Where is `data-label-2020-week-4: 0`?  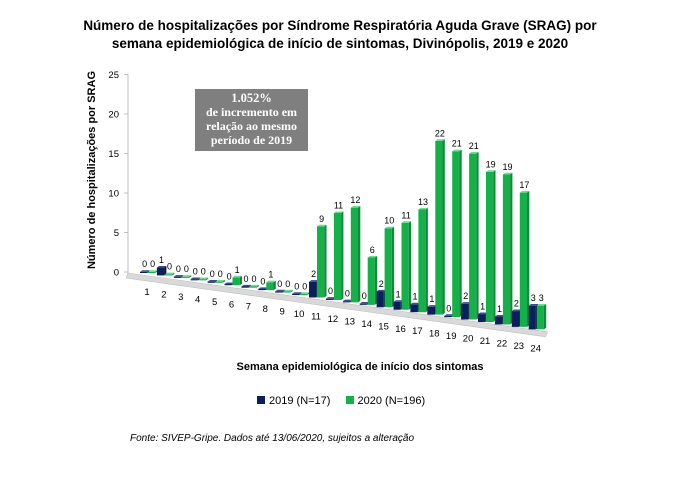
data-label-2020-week-4: 0 is located at coordinates (203, 272).